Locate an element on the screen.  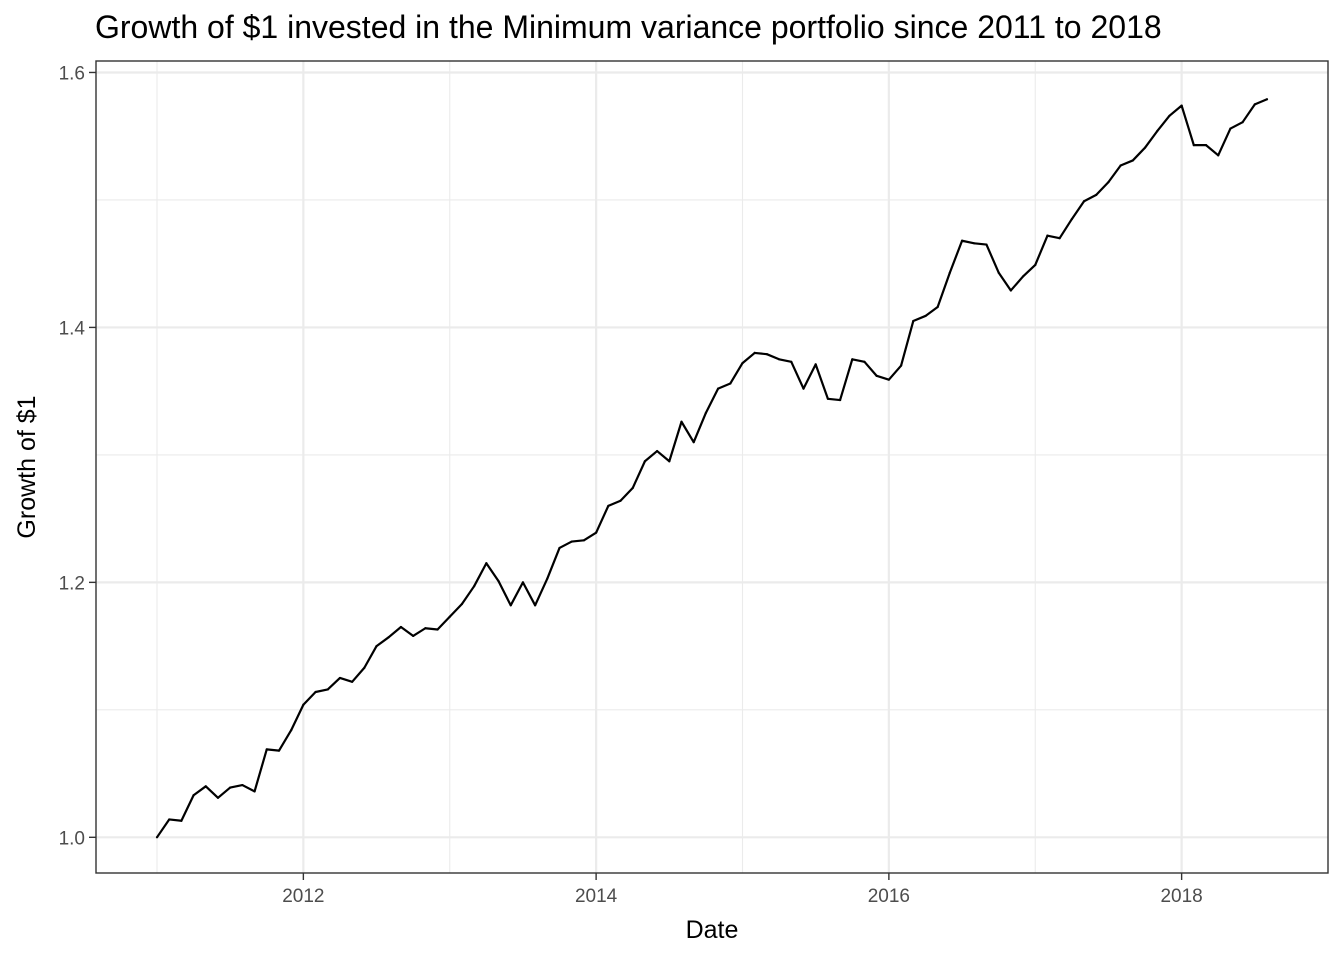
y-axis-title: Growth of $1 is located at coordinates (27, 466).